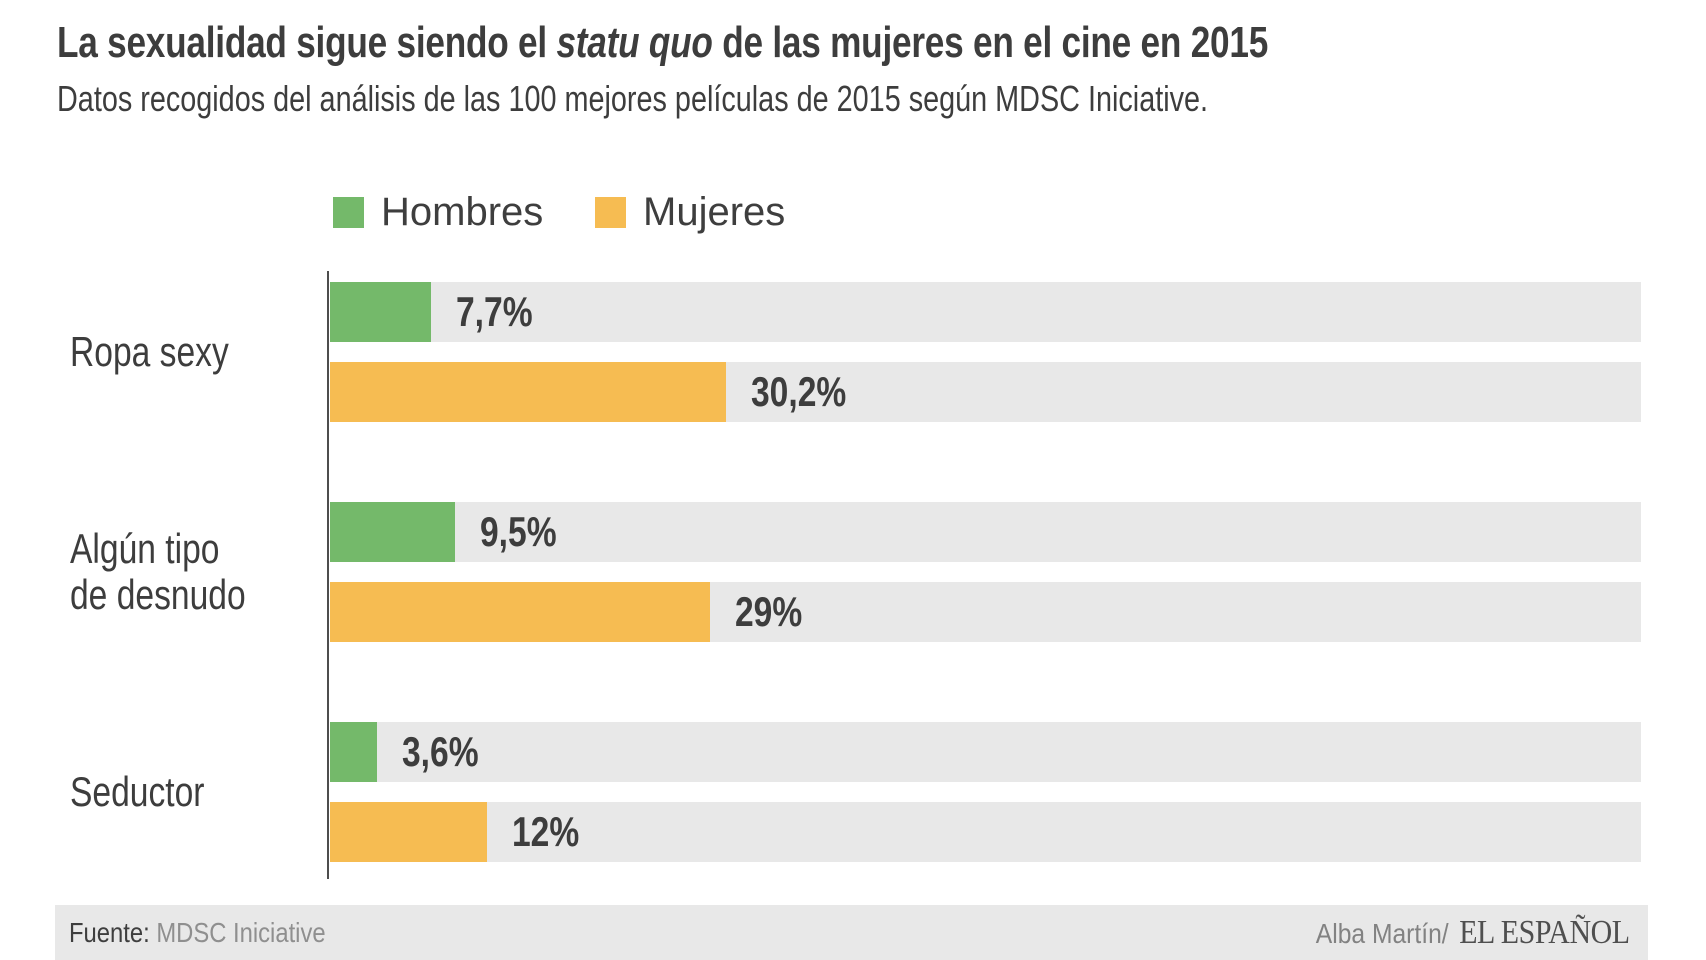 The width and height of the screenshot is (1706, 960). Describe the element at coordinates (409, 832) in the screenshot. I see `bar-mujeres-seductor` at that location.